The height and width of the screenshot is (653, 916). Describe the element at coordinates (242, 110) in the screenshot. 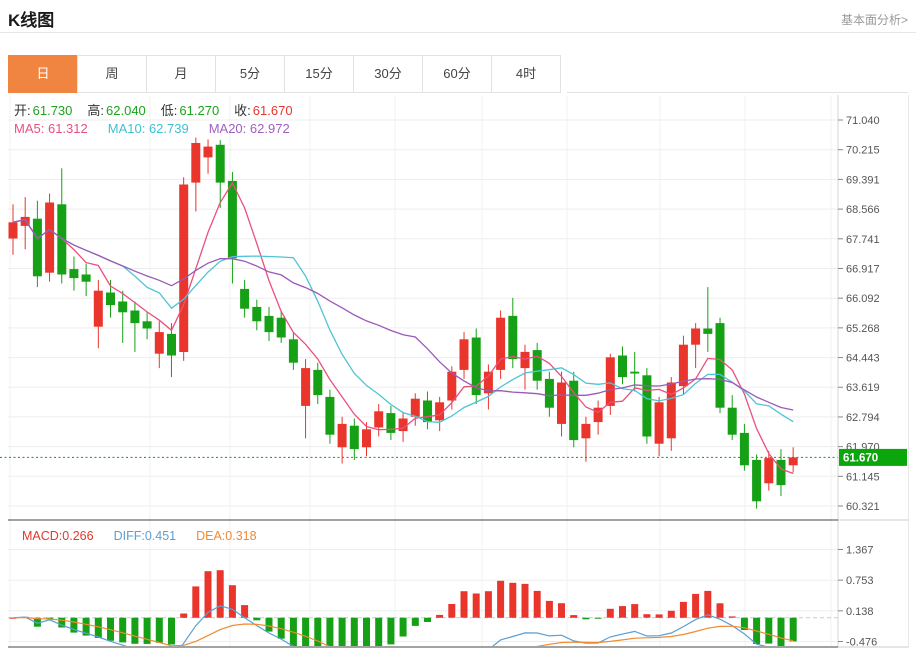

I see `close-label: 收:` at that location.